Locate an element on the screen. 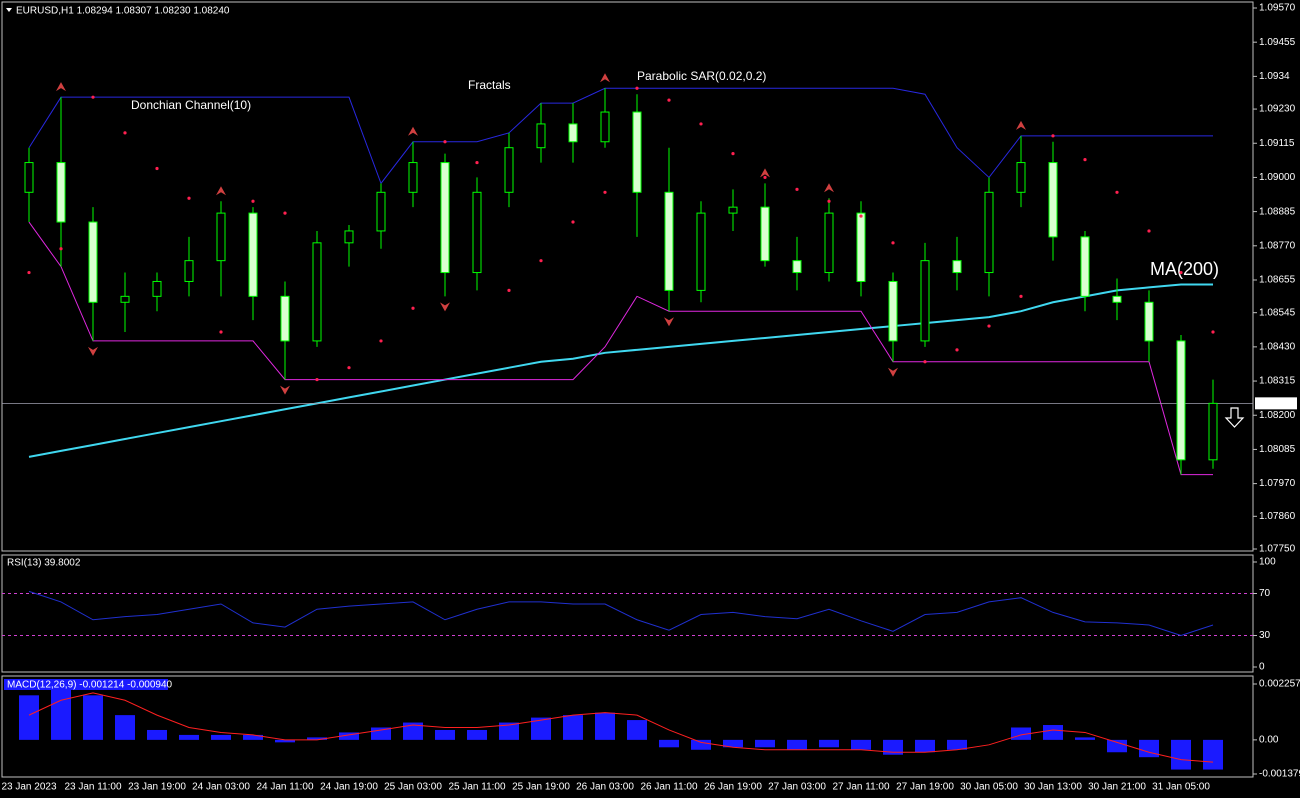 The image size is (1300, 798). macd-panel is located at coordinates (627, 726).